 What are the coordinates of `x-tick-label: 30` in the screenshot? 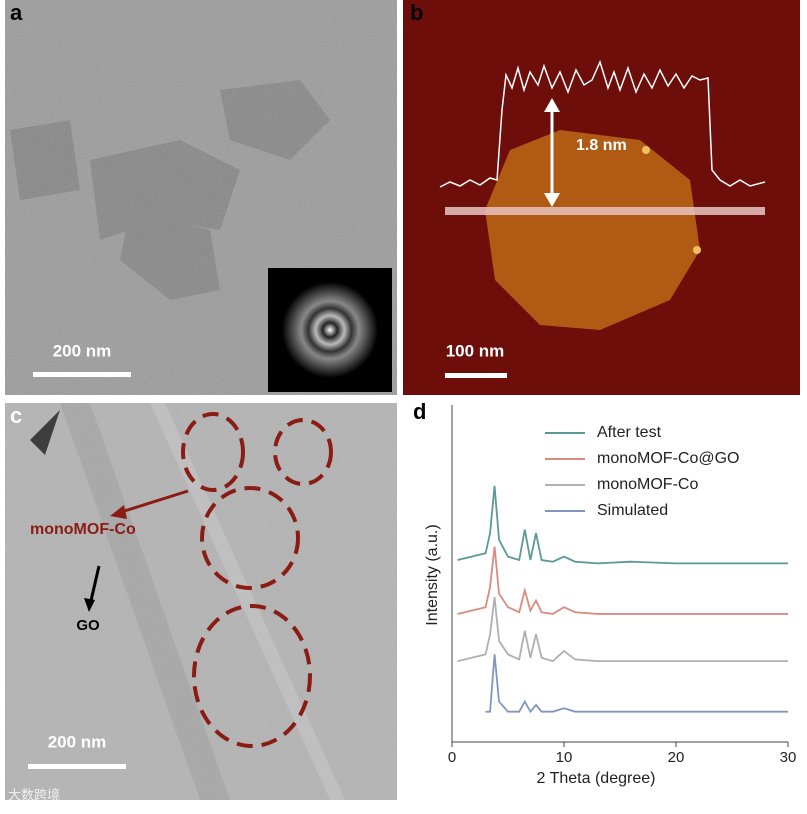 It's located at (788, 757).